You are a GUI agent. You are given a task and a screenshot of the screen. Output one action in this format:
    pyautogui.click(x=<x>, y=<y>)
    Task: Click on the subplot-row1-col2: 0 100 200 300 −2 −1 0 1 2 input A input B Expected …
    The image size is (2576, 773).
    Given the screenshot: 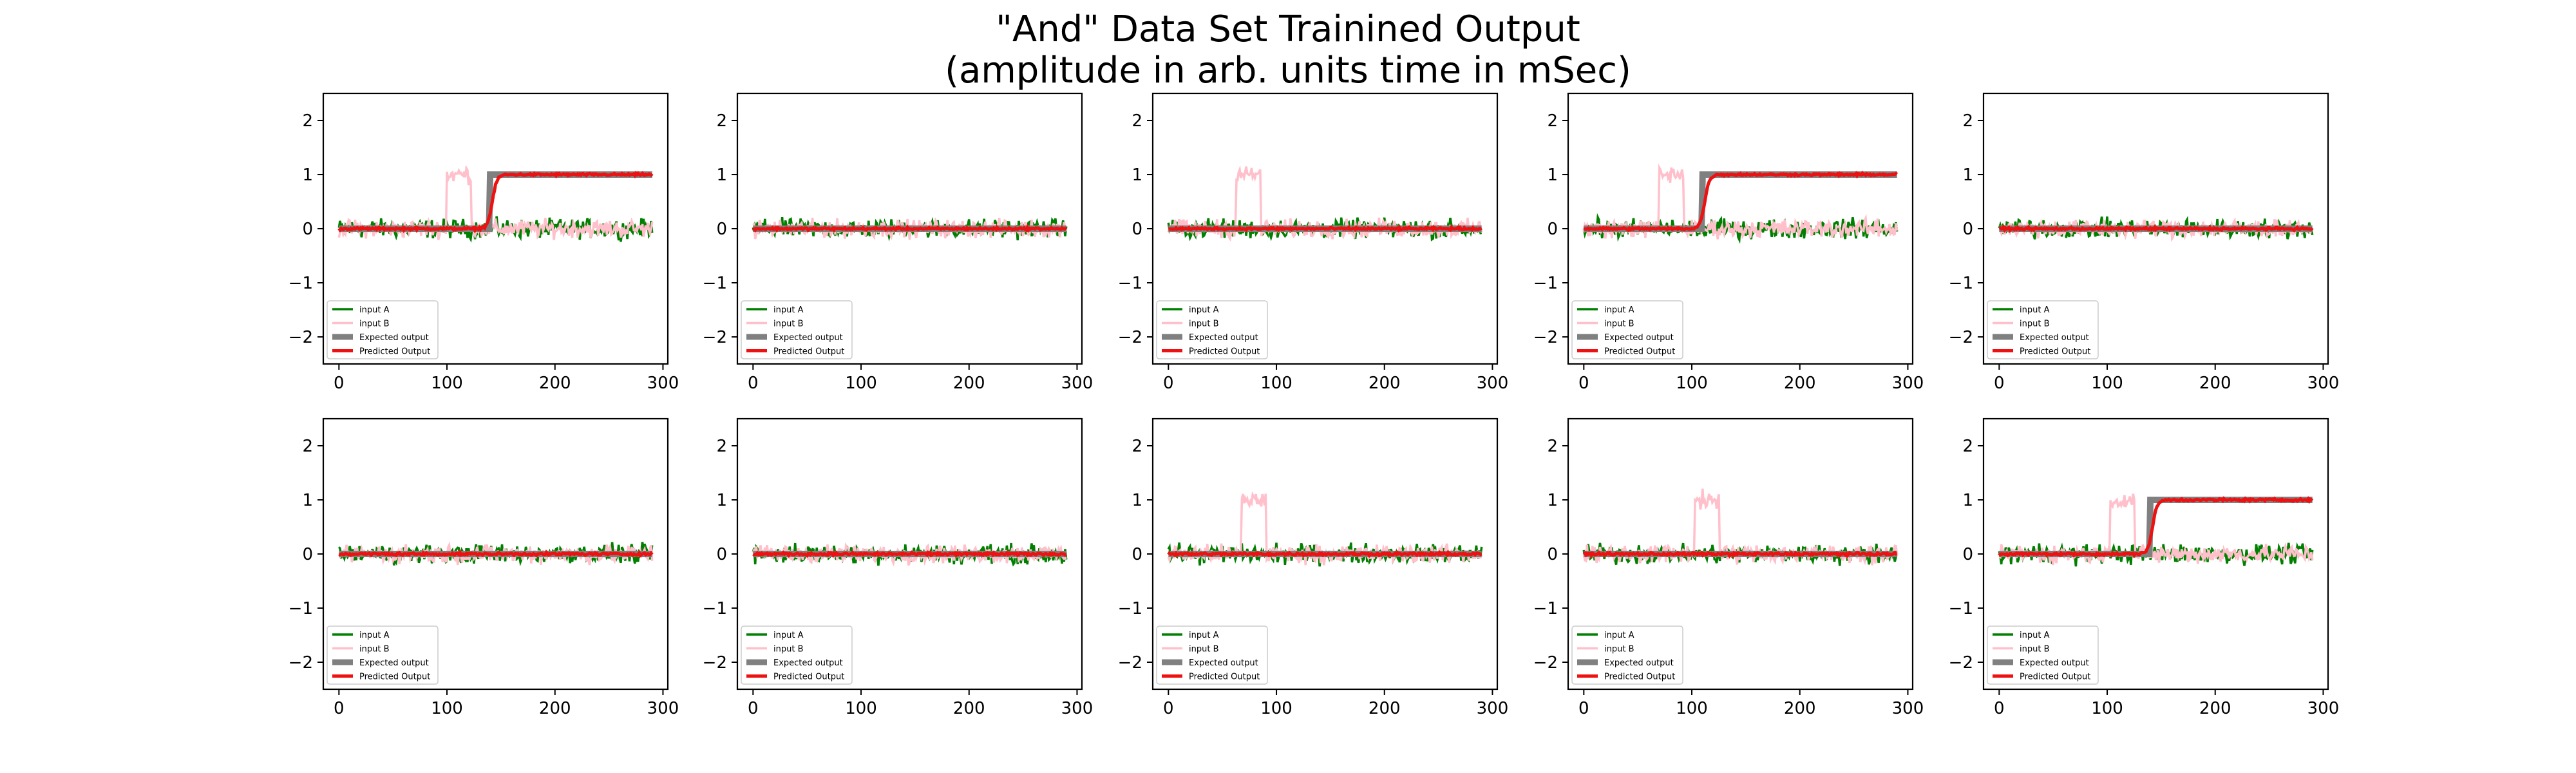 What is the action you would take?
    pyautogui.click(x=899, y=243)
    